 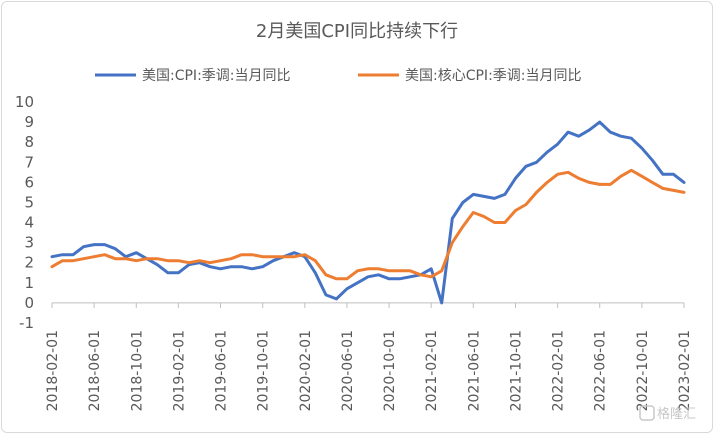 What do you see at coordinates (26, 323) in the screenshot?
I see `y-tick-label: -1` at bounding box center [26, 323].